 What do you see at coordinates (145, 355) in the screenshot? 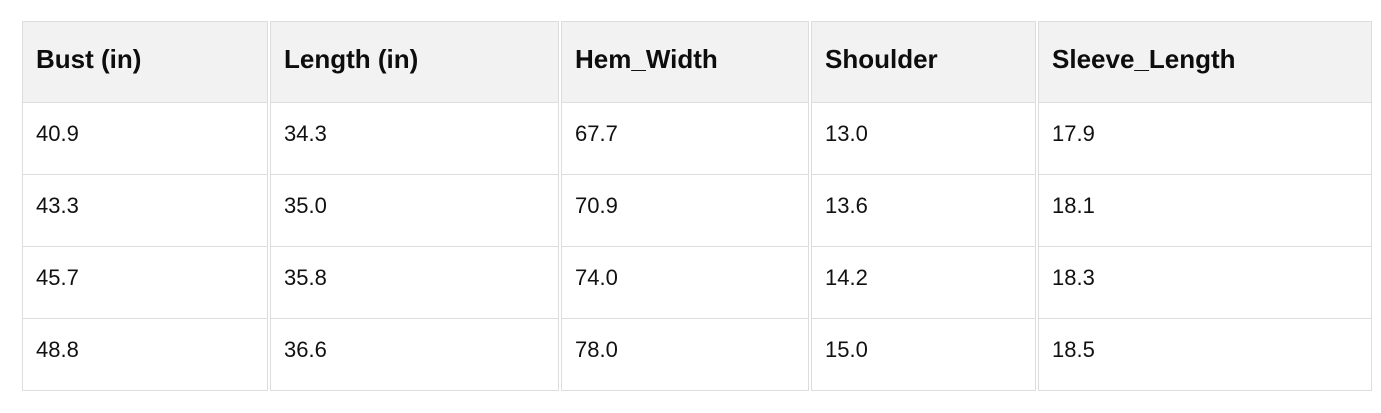
I see `table-cell-bust-in: 48.8` at bounding box center [145, 355].